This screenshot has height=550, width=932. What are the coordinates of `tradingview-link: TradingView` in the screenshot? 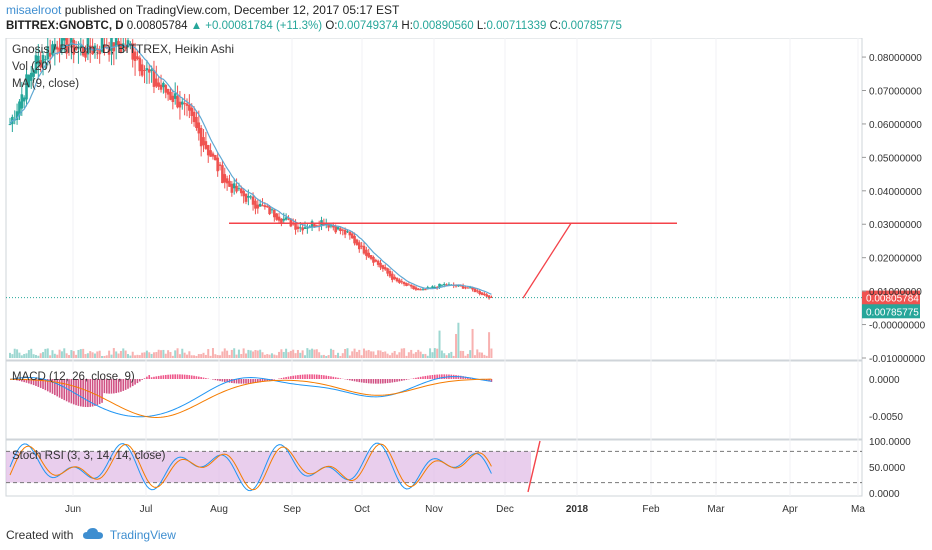 It's located at (142, 535).